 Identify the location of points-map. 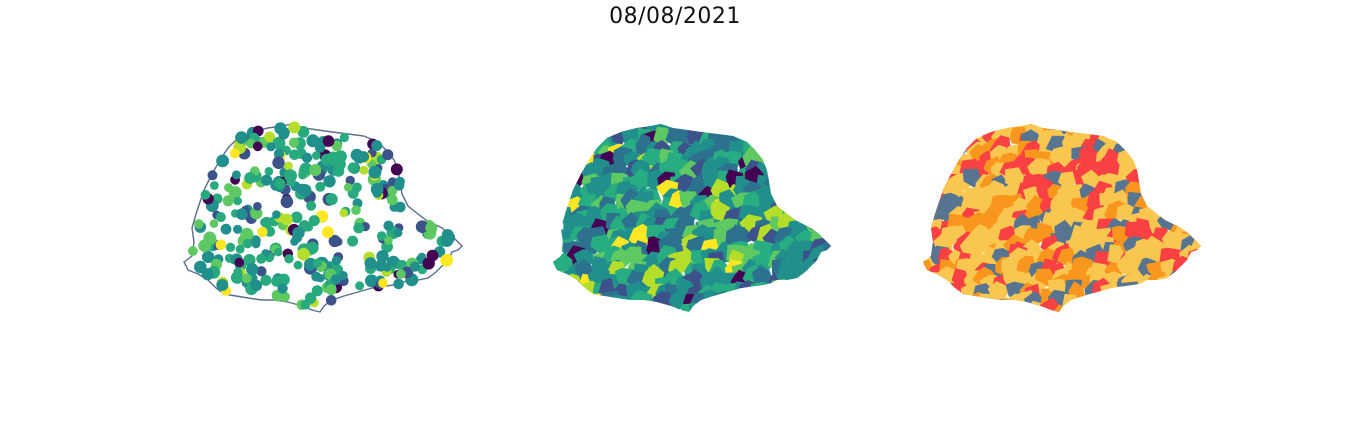
(323, 217).